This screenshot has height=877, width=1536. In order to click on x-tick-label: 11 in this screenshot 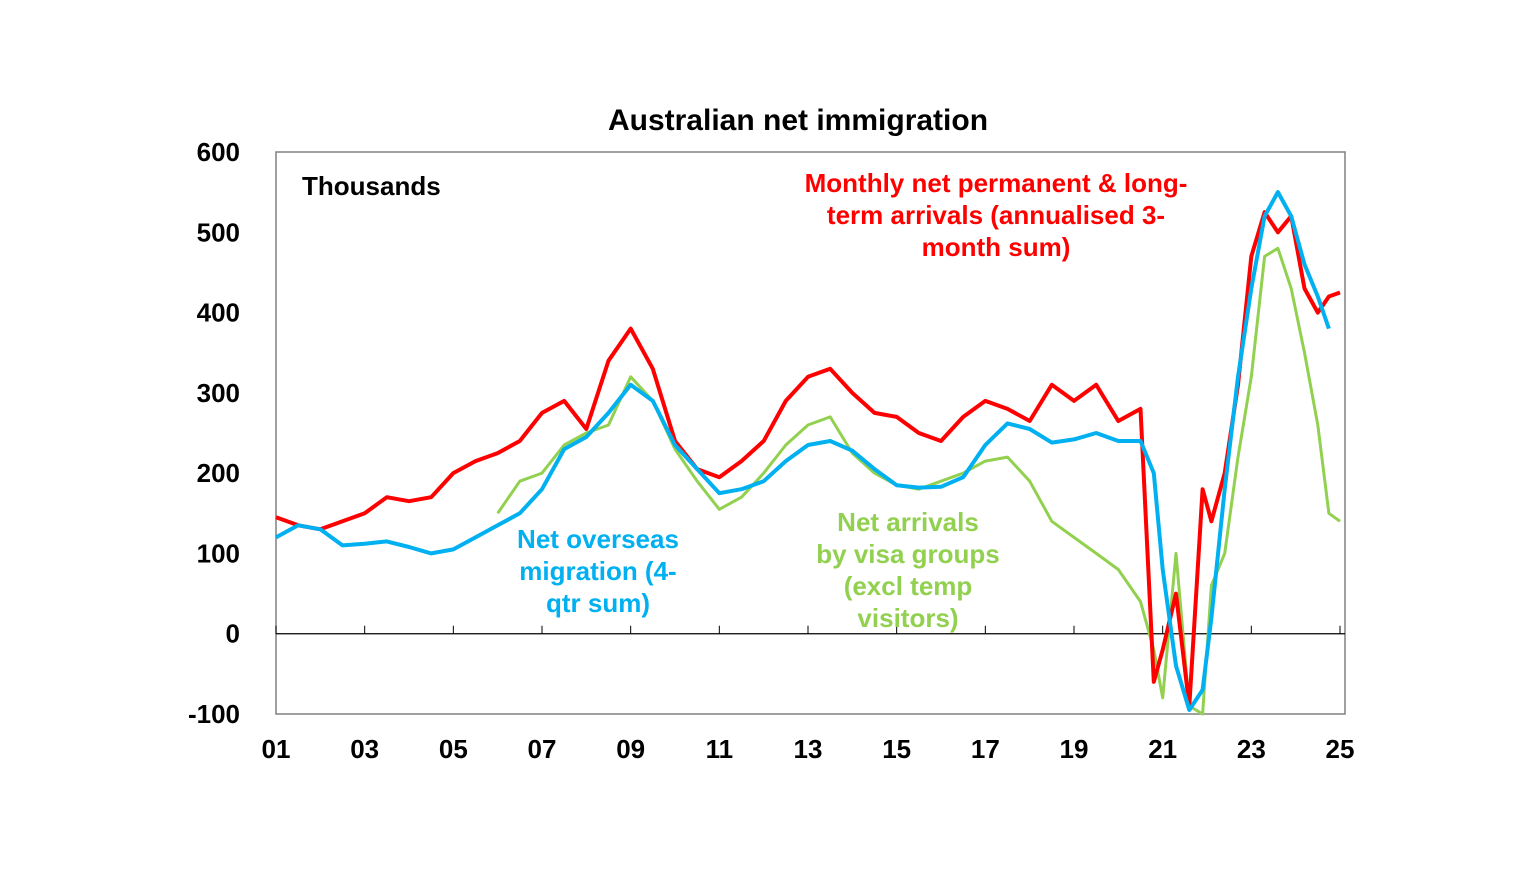, I will do `click(720, 749)`.